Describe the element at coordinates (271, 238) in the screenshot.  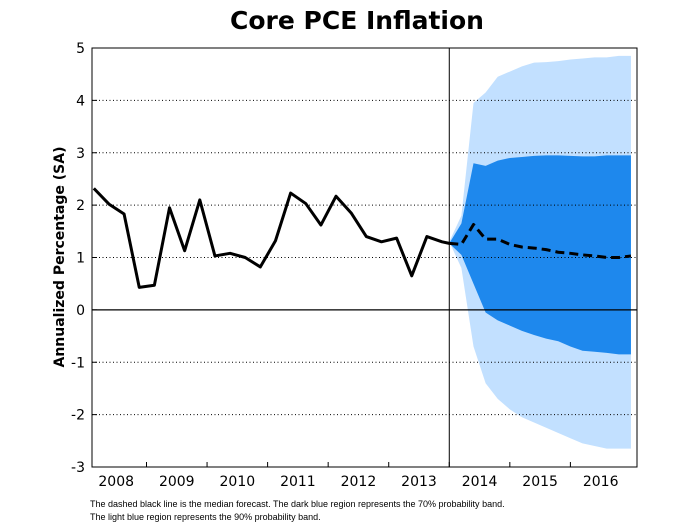
I see `history-line` at that location.